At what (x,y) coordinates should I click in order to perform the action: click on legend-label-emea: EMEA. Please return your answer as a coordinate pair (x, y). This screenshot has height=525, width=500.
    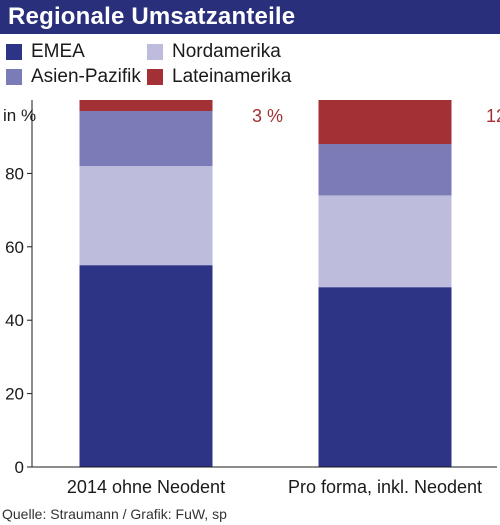
    Looking at the image, I should click on (58, 51).